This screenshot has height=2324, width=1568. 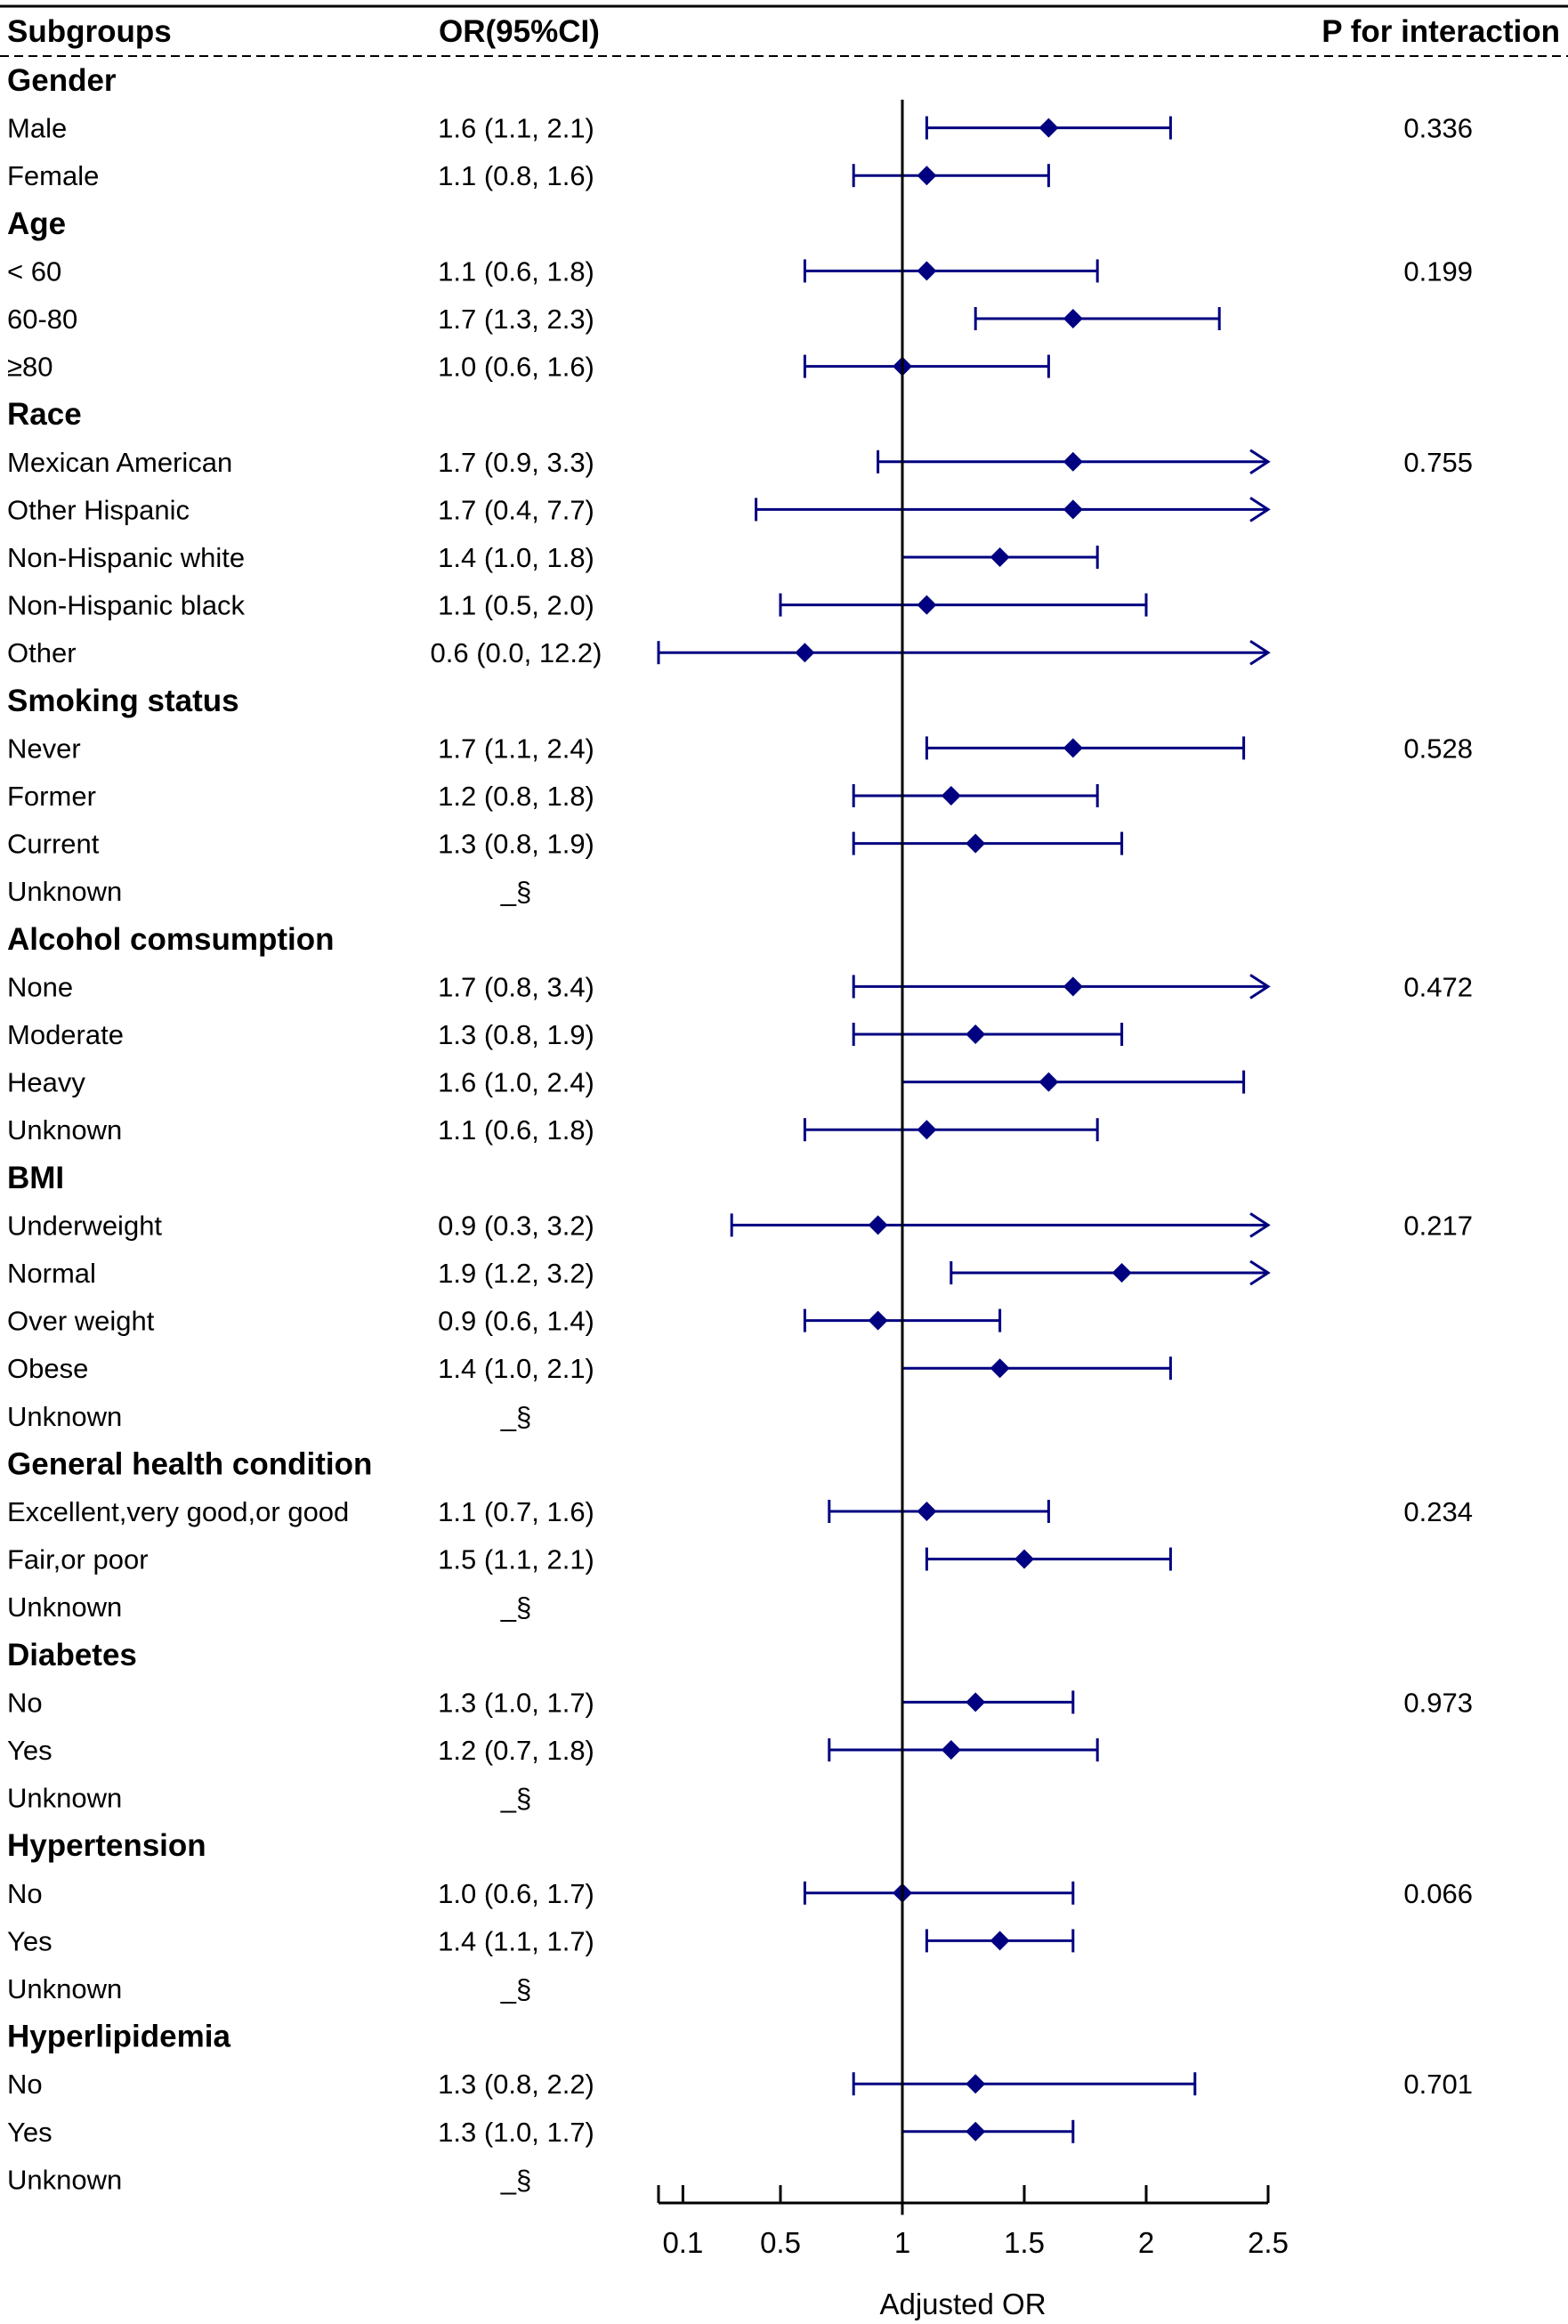 I want to click on subgroup-label: Former, so click(x=51, y=796).